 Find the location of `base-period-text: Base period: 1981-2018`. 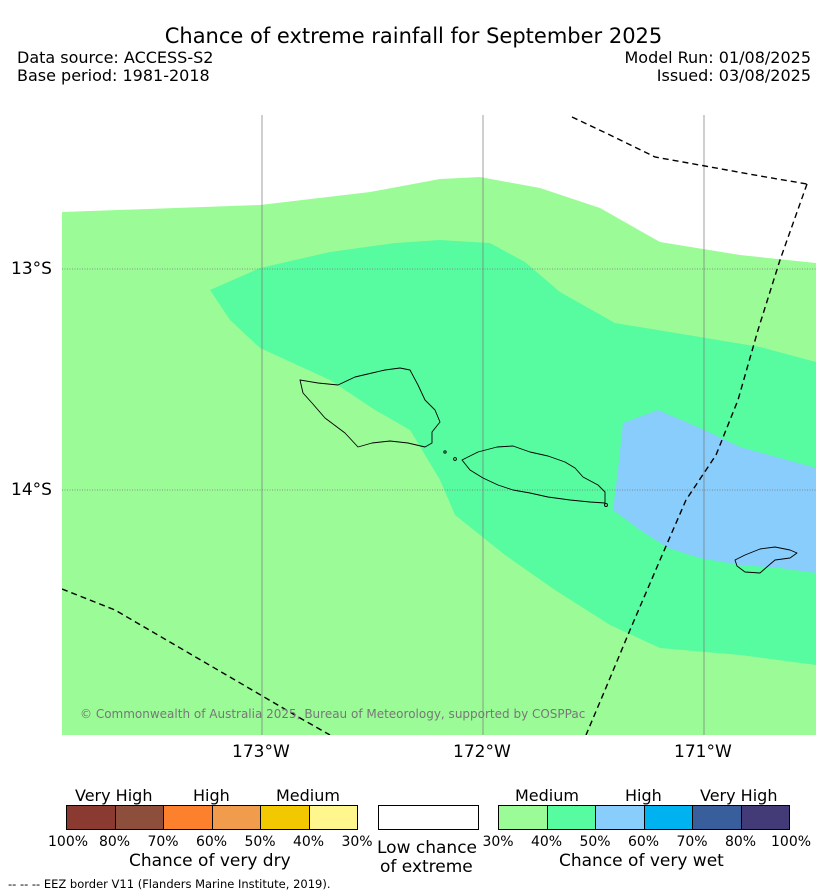

base-period-text: Base period: 1981-2018 is located at coordinates (113, 75).